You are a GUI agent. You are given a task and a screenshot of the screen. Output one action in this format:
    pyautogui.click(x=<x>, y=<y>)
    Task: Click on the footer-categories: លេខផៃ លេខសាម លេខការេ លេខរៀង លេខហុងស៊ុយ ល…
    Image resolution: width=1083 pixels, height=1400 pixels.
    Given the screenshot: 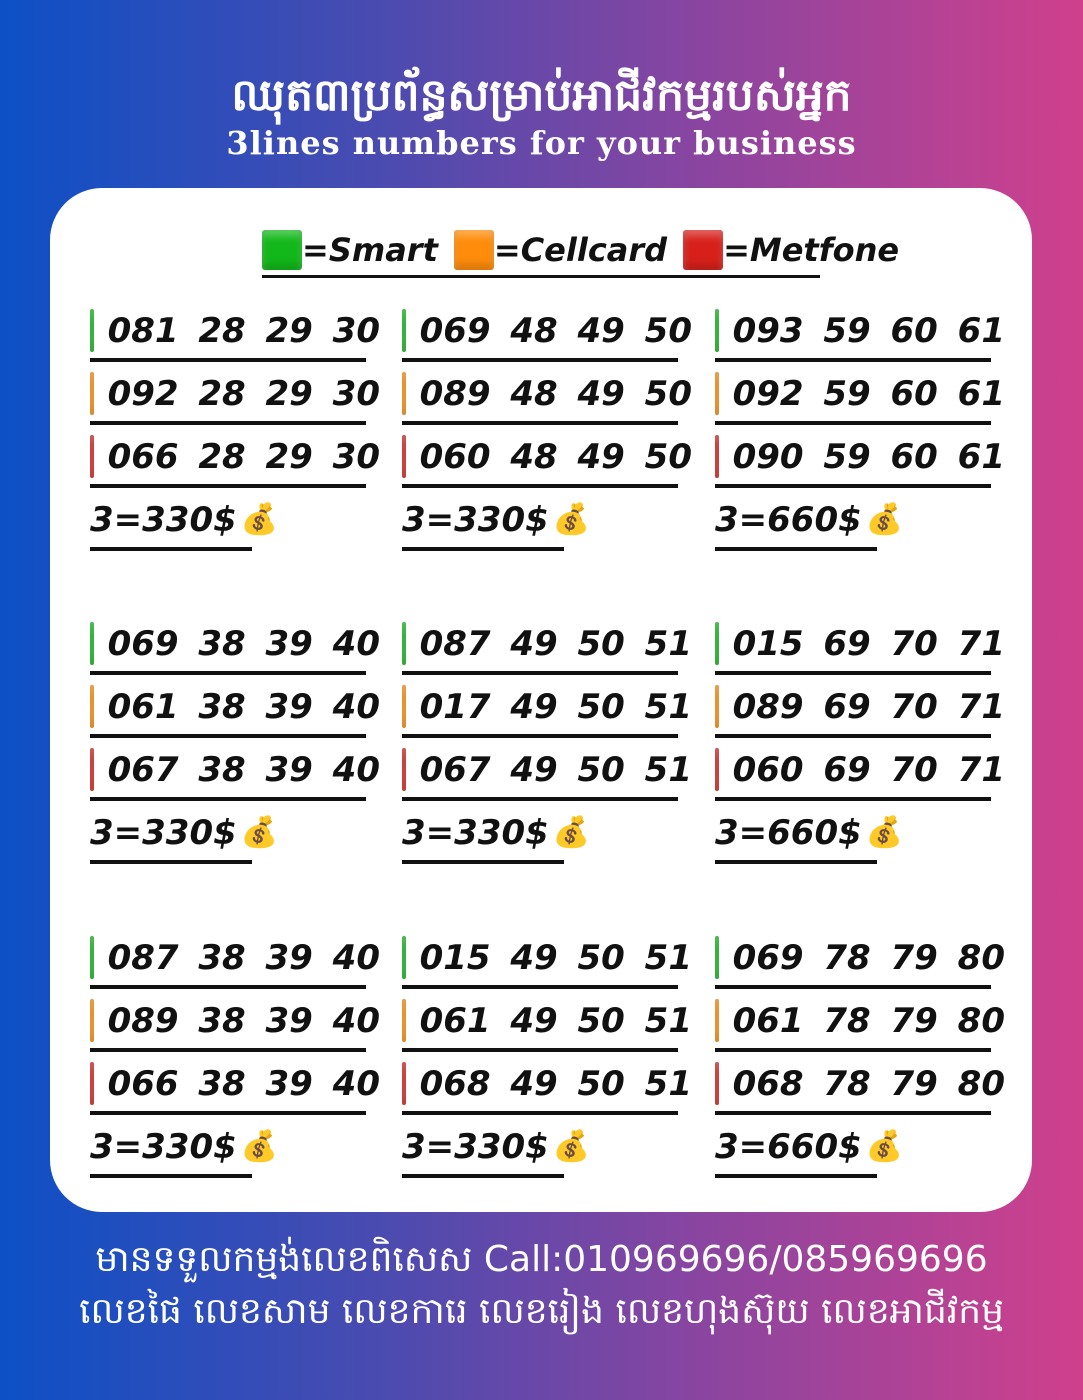 What is the action you would take?
    pyautogui.click(x=541, y=1311)
    